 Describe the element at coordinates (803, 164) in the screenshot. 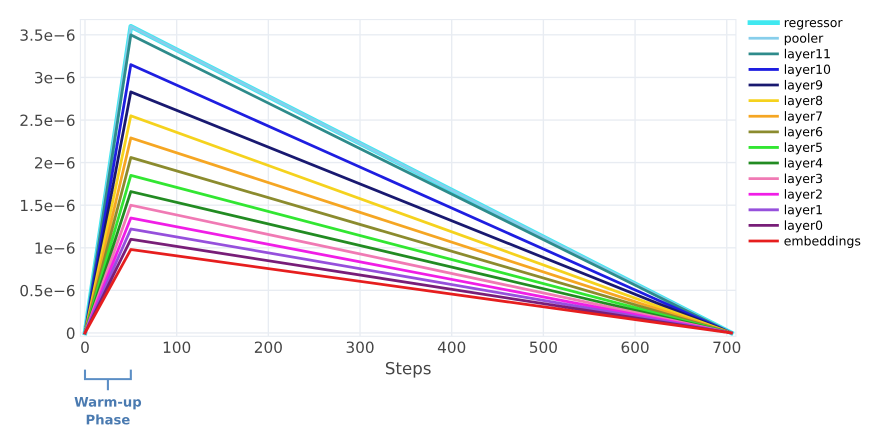

I see `legend-label: layer4` at that location.